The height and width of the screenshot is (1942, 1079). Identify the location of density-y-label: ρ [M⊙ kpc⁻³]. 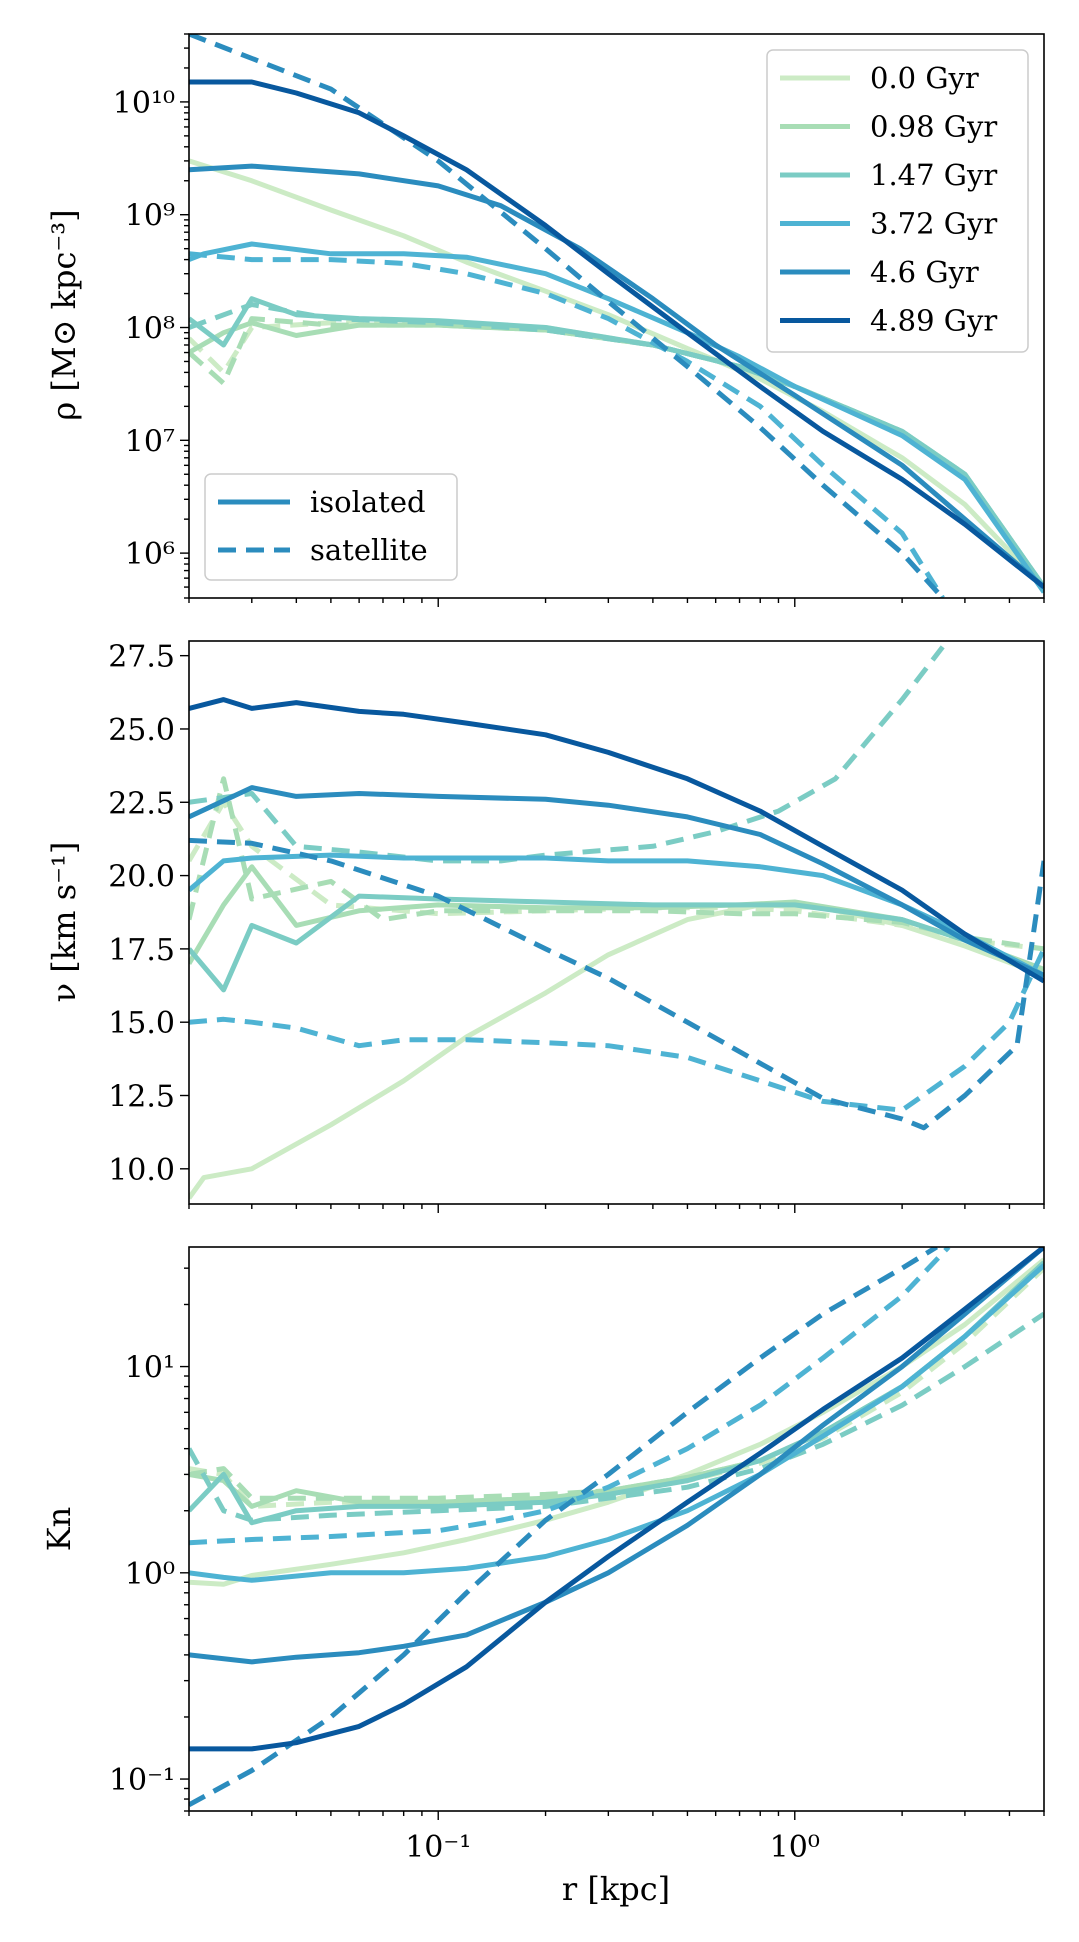
(64, 314).